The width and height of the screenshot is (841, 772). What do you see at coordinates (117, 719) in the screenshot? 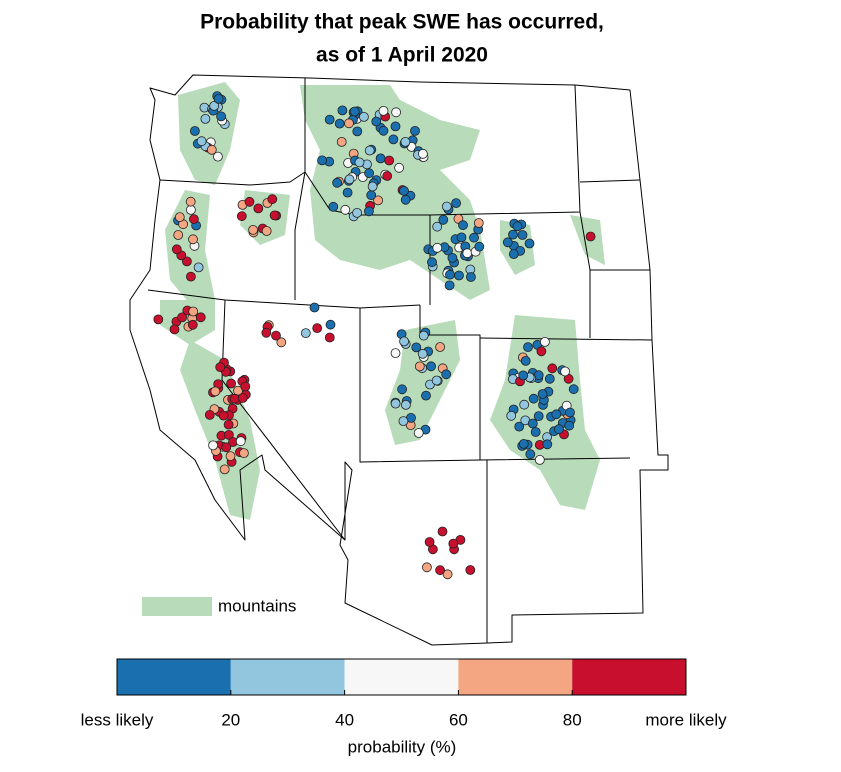
I see `colorbar-tick-label: less likely` at bounding box center [117, 719].